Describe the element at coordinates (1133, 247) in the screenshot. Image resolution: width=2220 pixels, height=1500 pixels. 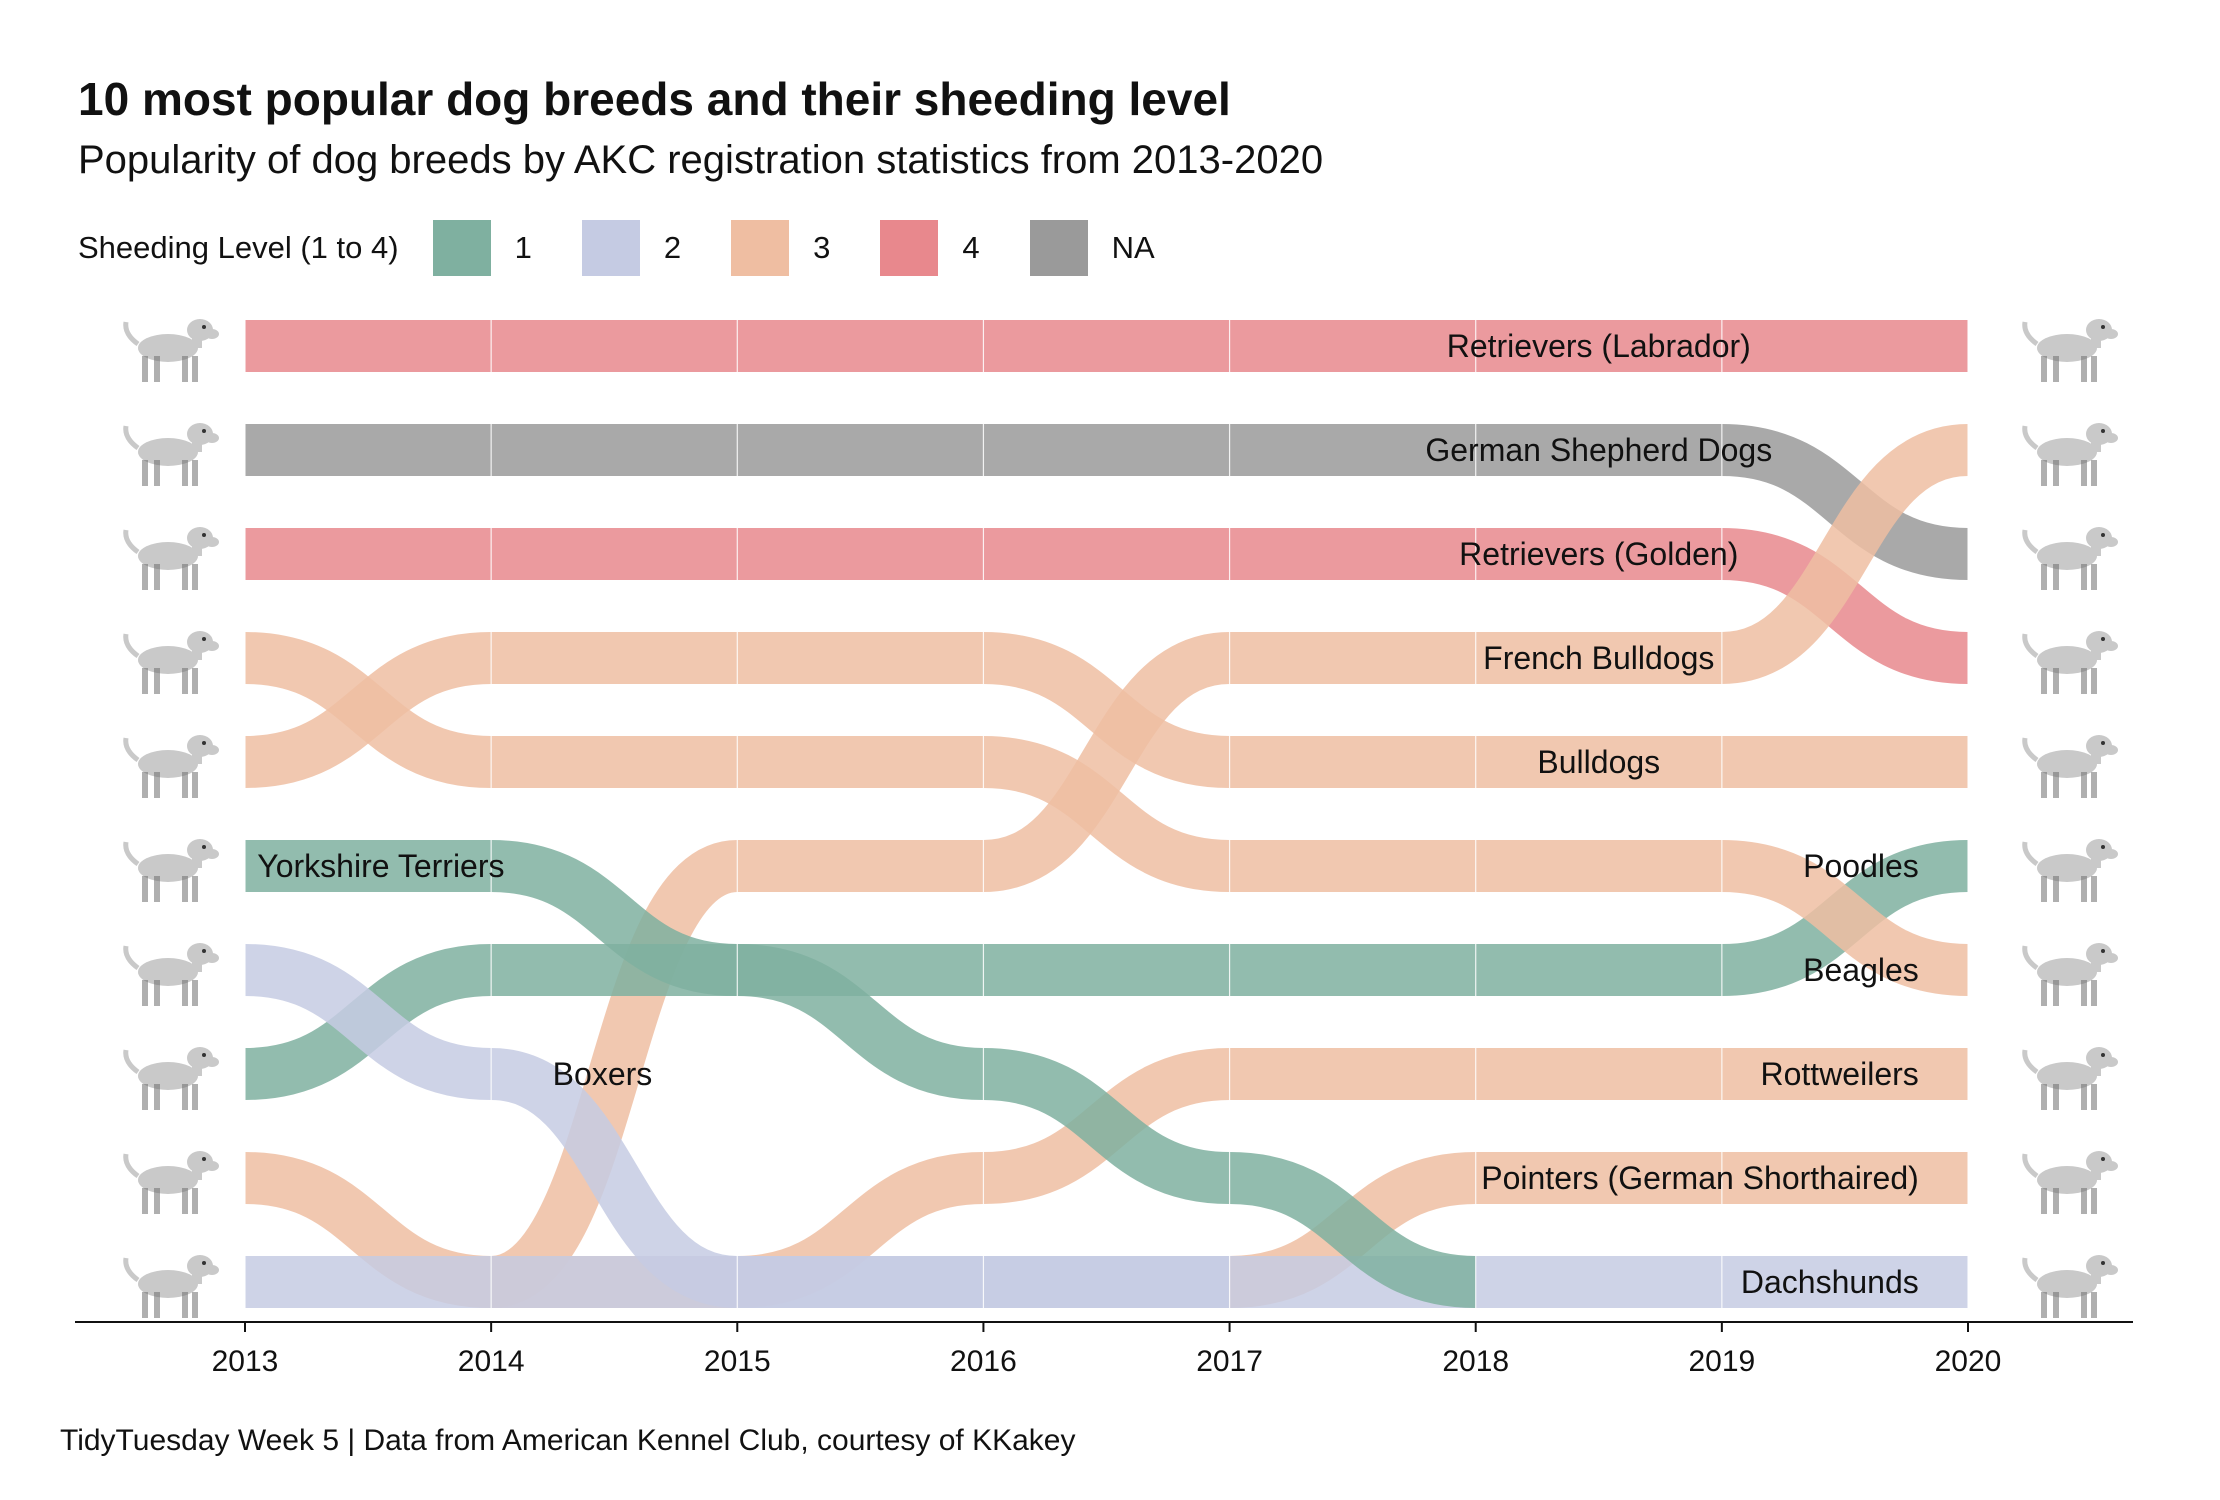
I see `legend-label-na: NA` at that location.